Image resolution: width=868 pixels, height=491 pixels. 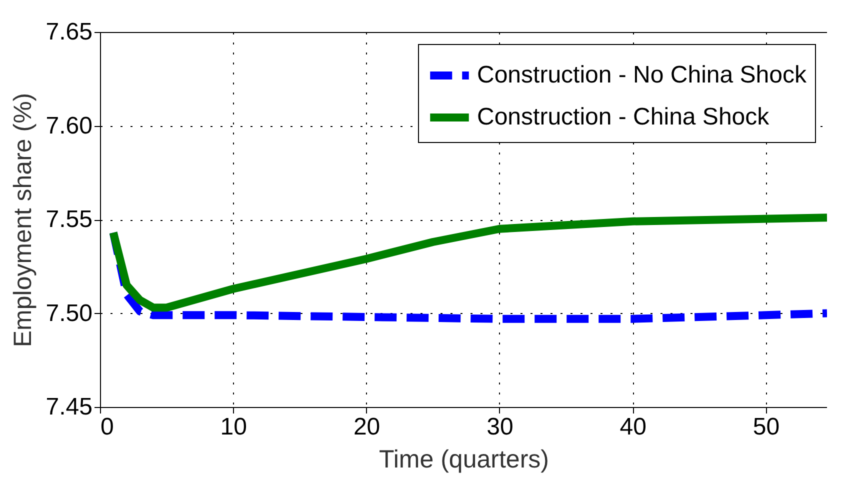 What do you see at coordinates (500, 427) in the screenshot?
I see `x-tick-label: 30` at bounding box center [500, 427].